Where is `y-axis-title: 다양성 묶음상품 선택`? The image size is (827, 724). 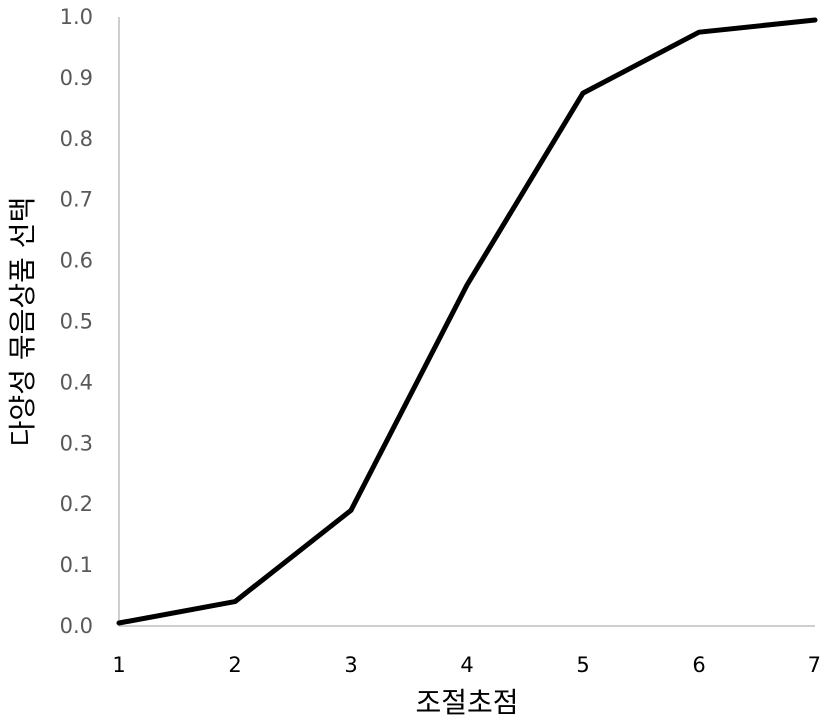 y-axis-title: 다양성 묶음상품 선택 is located at coordinates (22, 322).